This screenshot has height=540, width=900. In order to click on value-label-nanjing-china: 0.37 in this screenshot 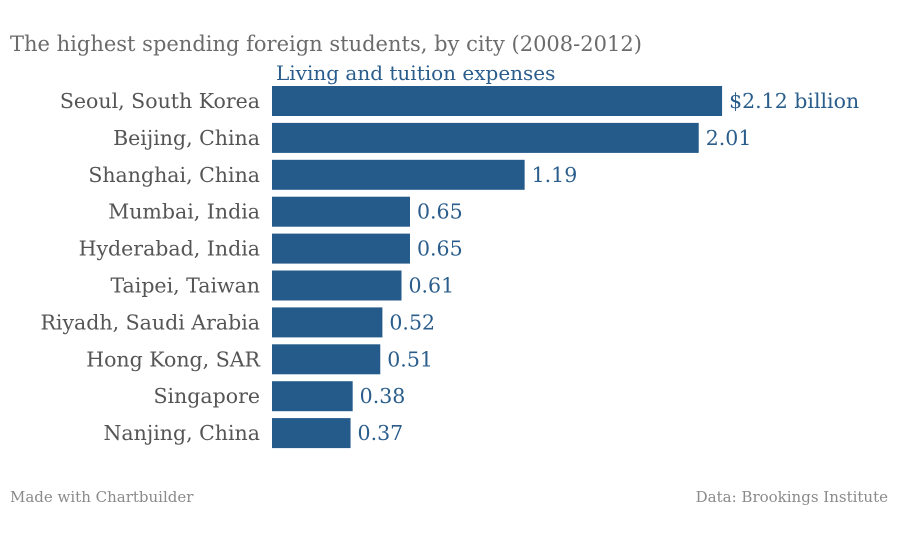, I will do `click(381, 433)`.